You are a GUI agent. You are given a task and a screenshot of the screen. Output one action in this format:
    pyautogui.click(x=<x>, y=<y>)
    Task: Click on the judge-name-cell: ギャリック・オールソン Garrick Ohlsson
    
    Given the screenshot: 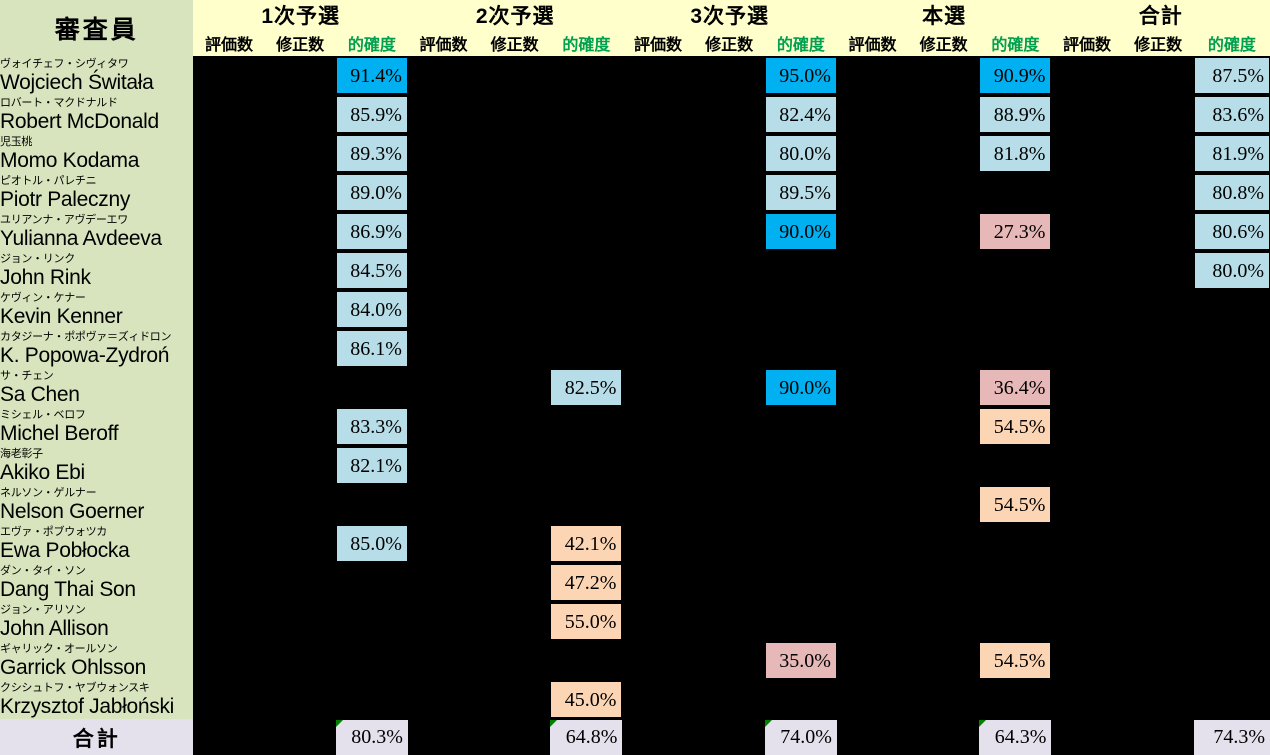 What is the action you would take?
    pyautogui.click(x=97, y=660)
    